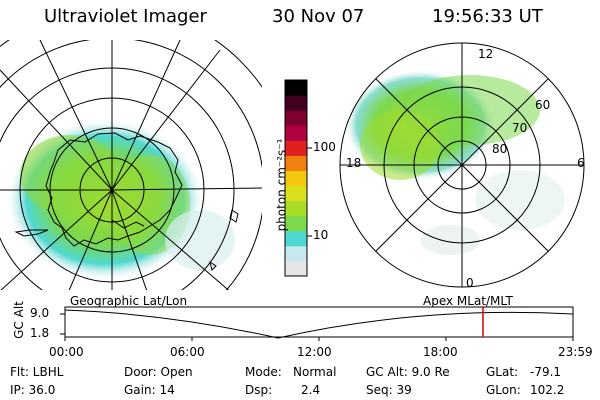 This screenshot has width=600, height=400. Describe the element at coordinates (40, 333) in the screenshot. I see `timeline-ytick-1-8: 1.8` at that location.